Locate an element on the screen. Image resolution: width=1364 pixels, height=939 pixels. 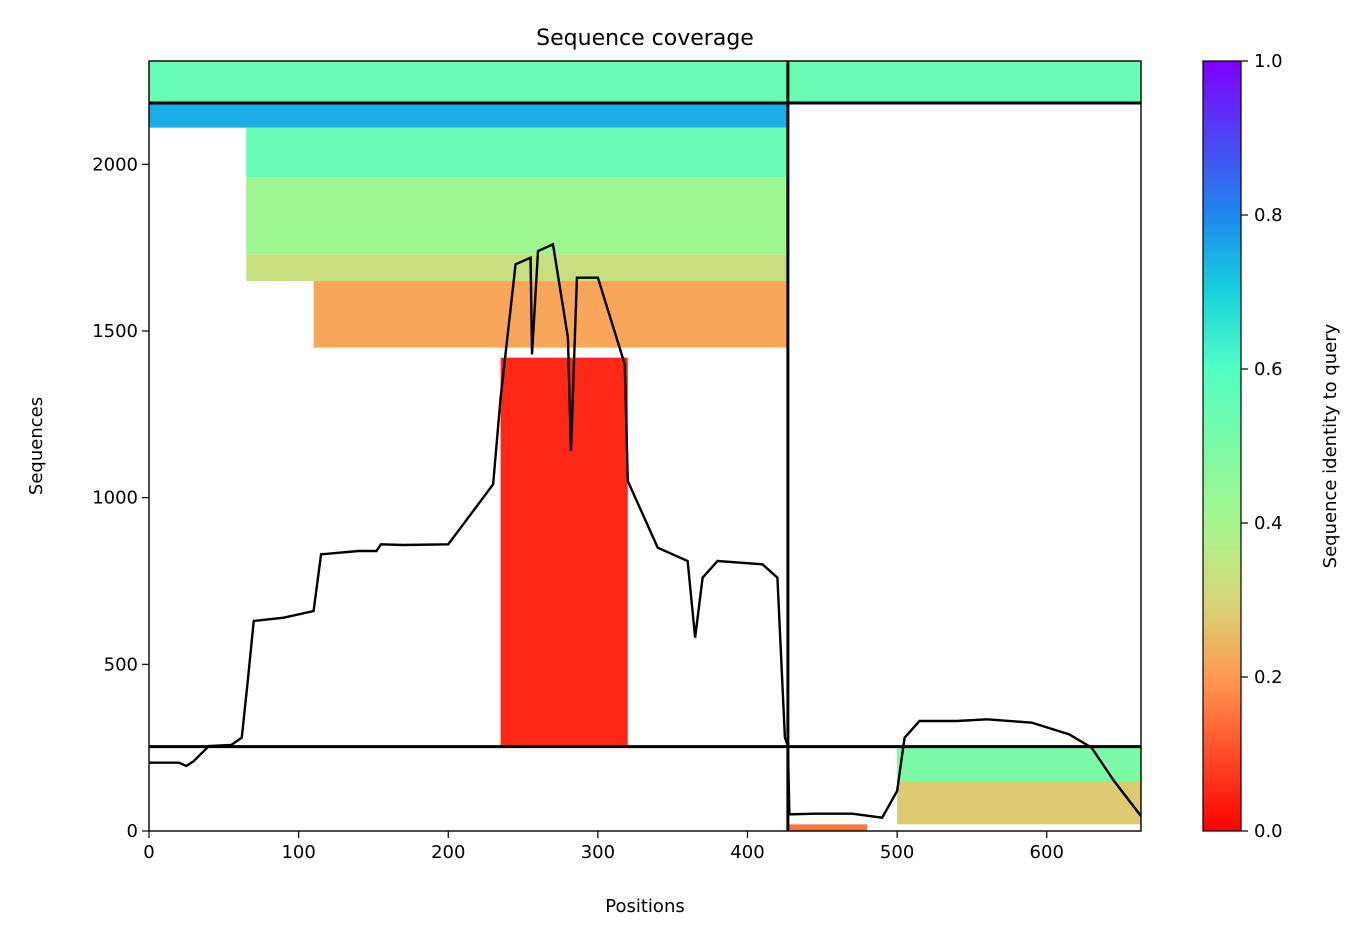
x-tick-label: 100 is located at coordinates (298, 852).